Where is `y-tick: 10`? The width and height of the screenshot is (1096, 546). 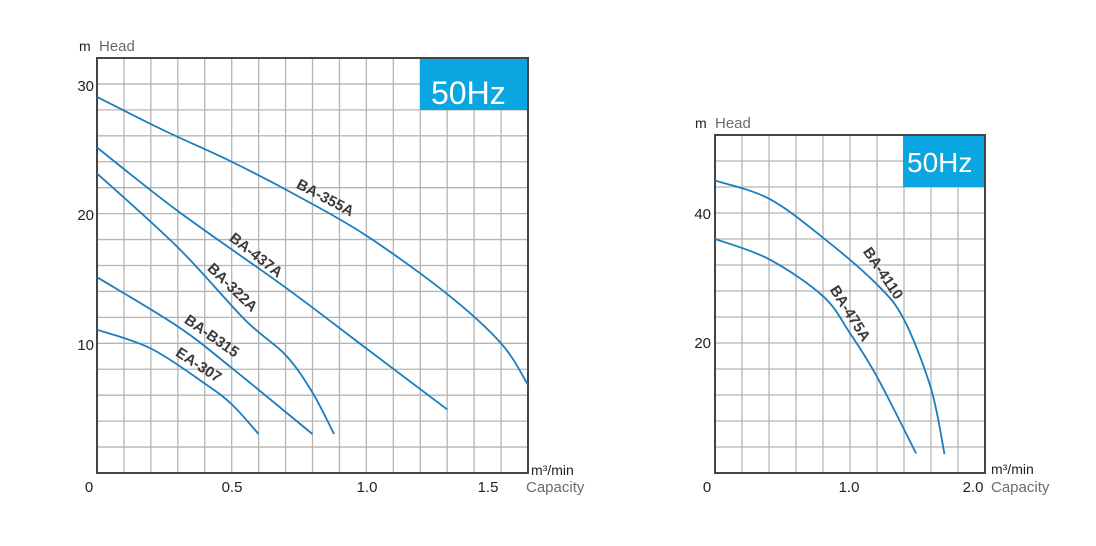 y-tick: 10 is located at coordinates (85, 345).